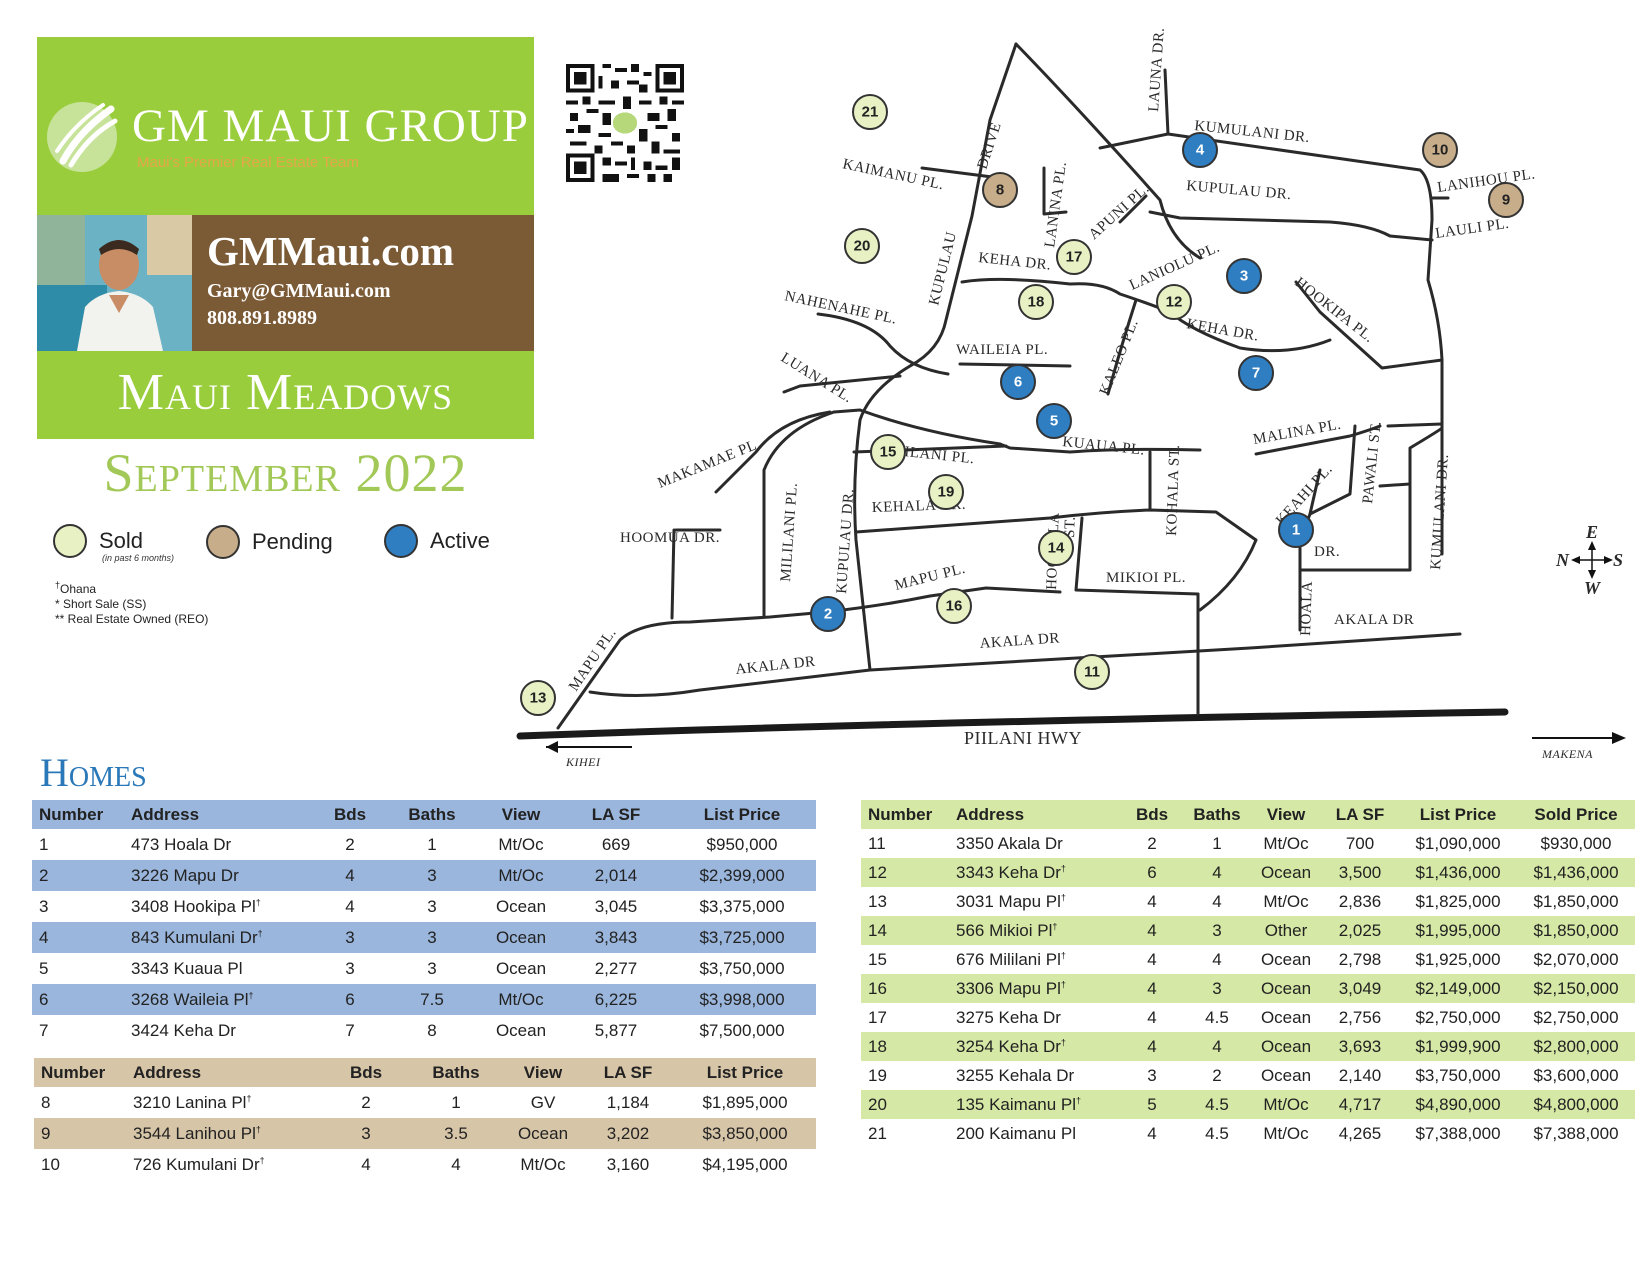 This screenshot has height=1275, width=1650. What do you see at coordinates (1152, 1075) in the screenshot?
I see `cell-bds: 3` at bounding box center [1152, 1075].